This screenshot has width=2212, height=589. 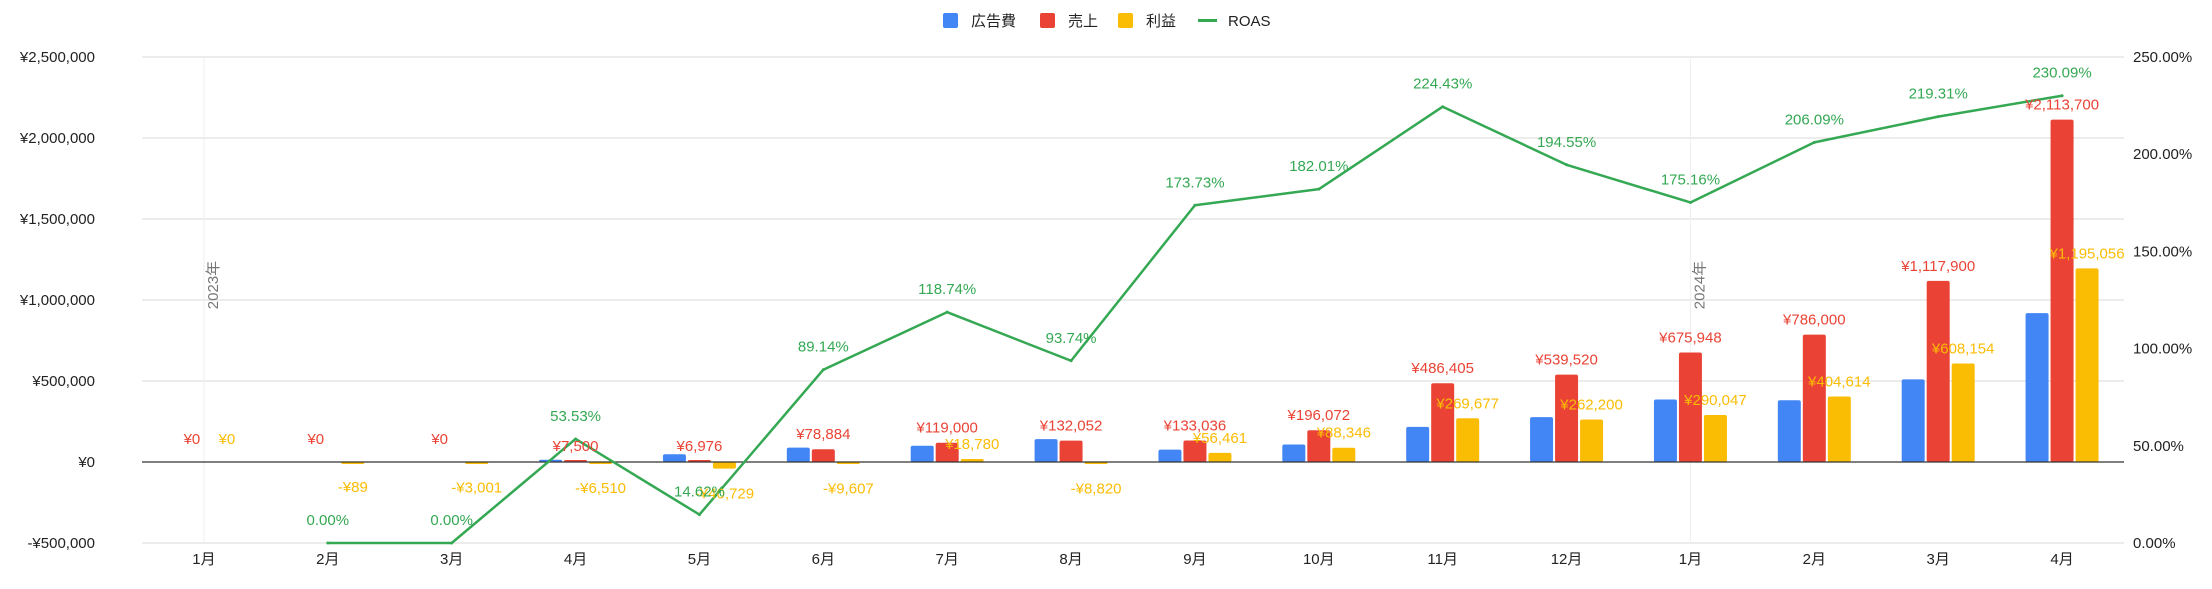 What do you see at coordinates (57, 219) in the screenshot?
I see `y-left-tick-label: ¥1,500,000` at bounding box center [57, 219].